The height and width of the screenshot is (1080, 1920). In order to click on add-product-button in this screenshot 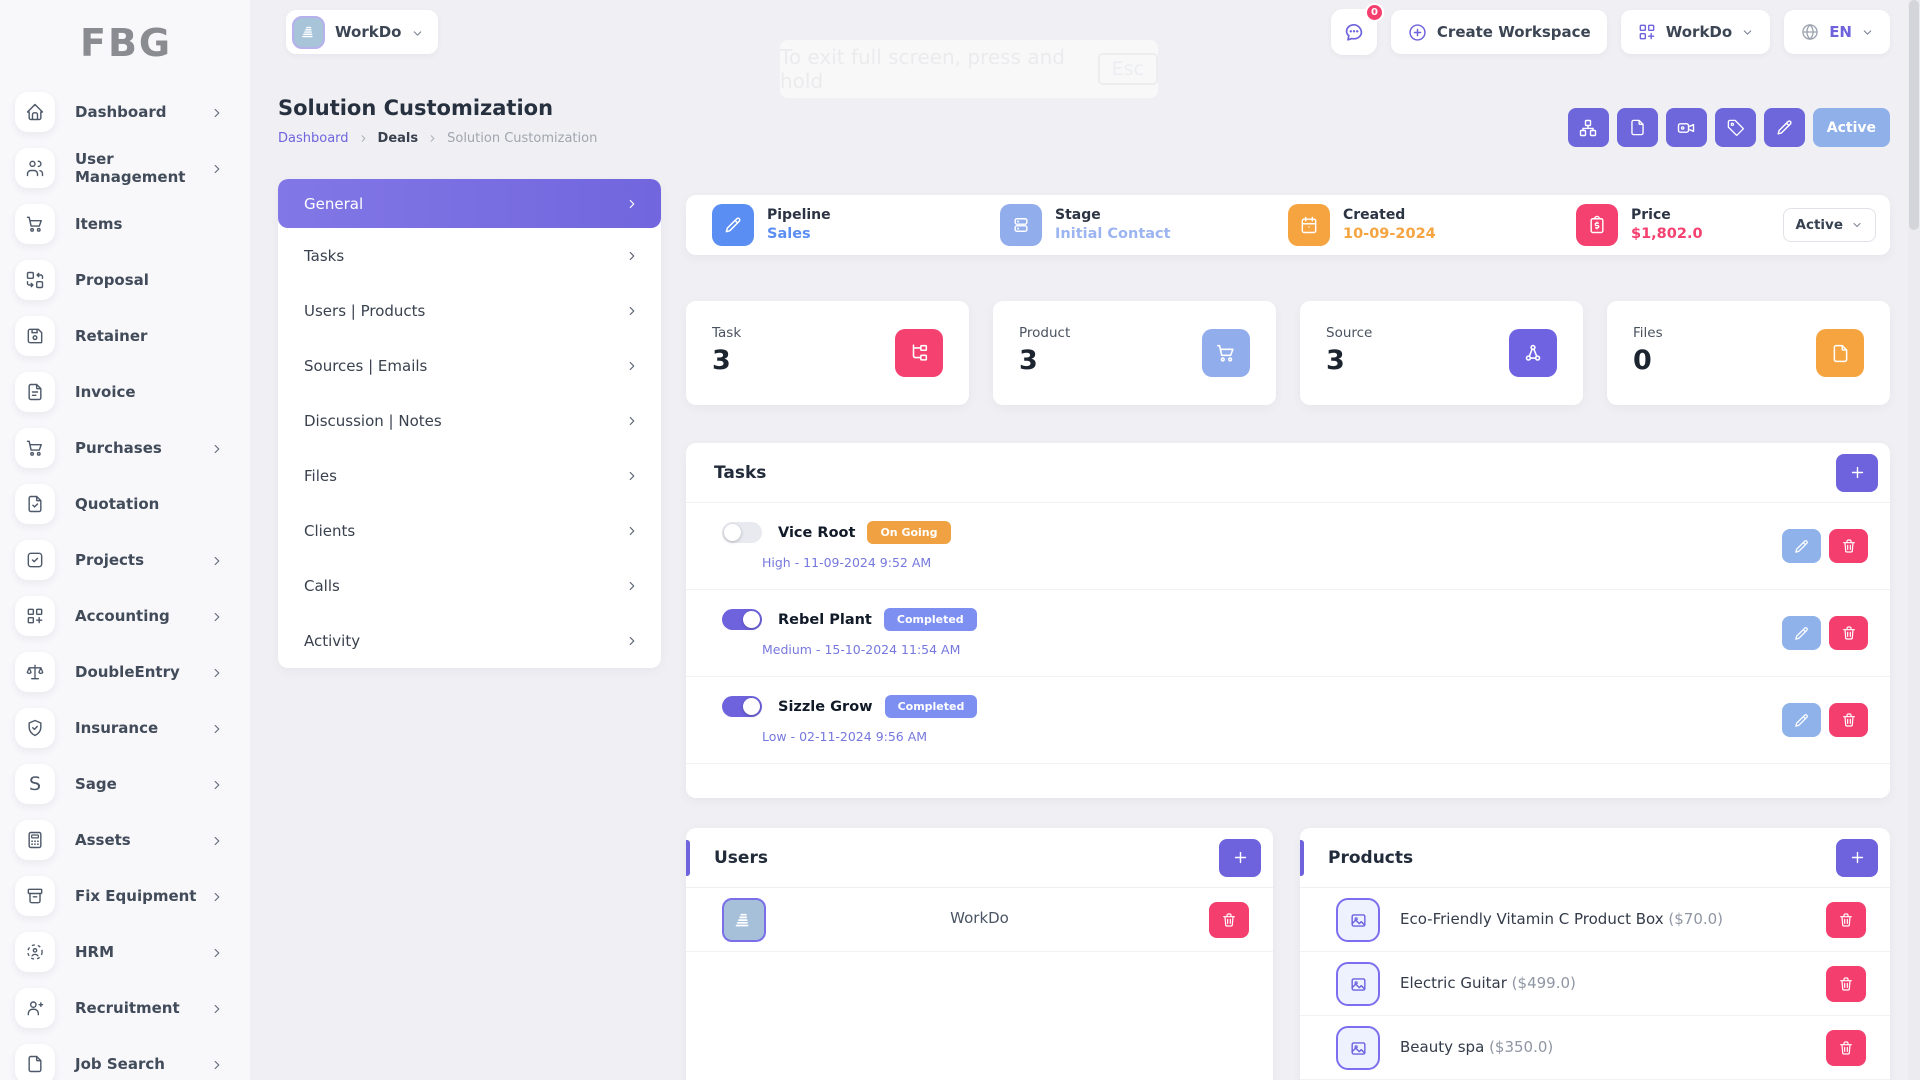, I will do `click(1857, 857)`.